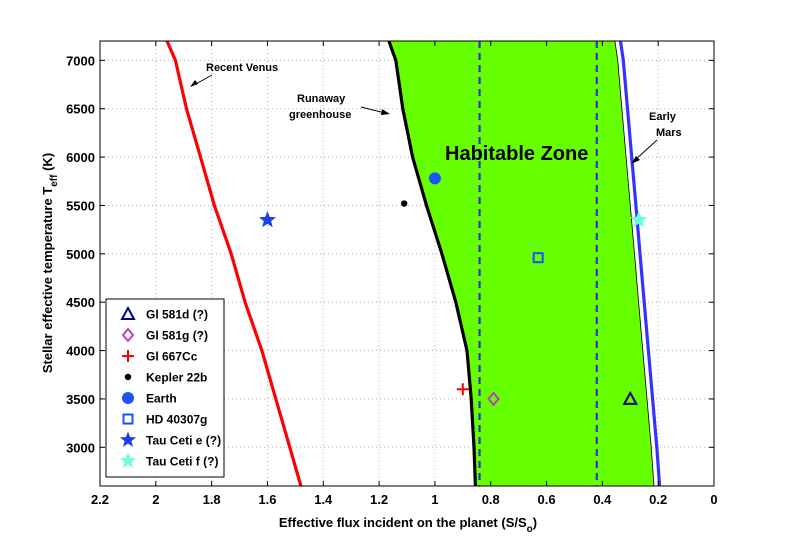 The height and width of the screenshot is (547, 789). I want to click on runaway-label-line2: greenhouse, so click(320, 115).